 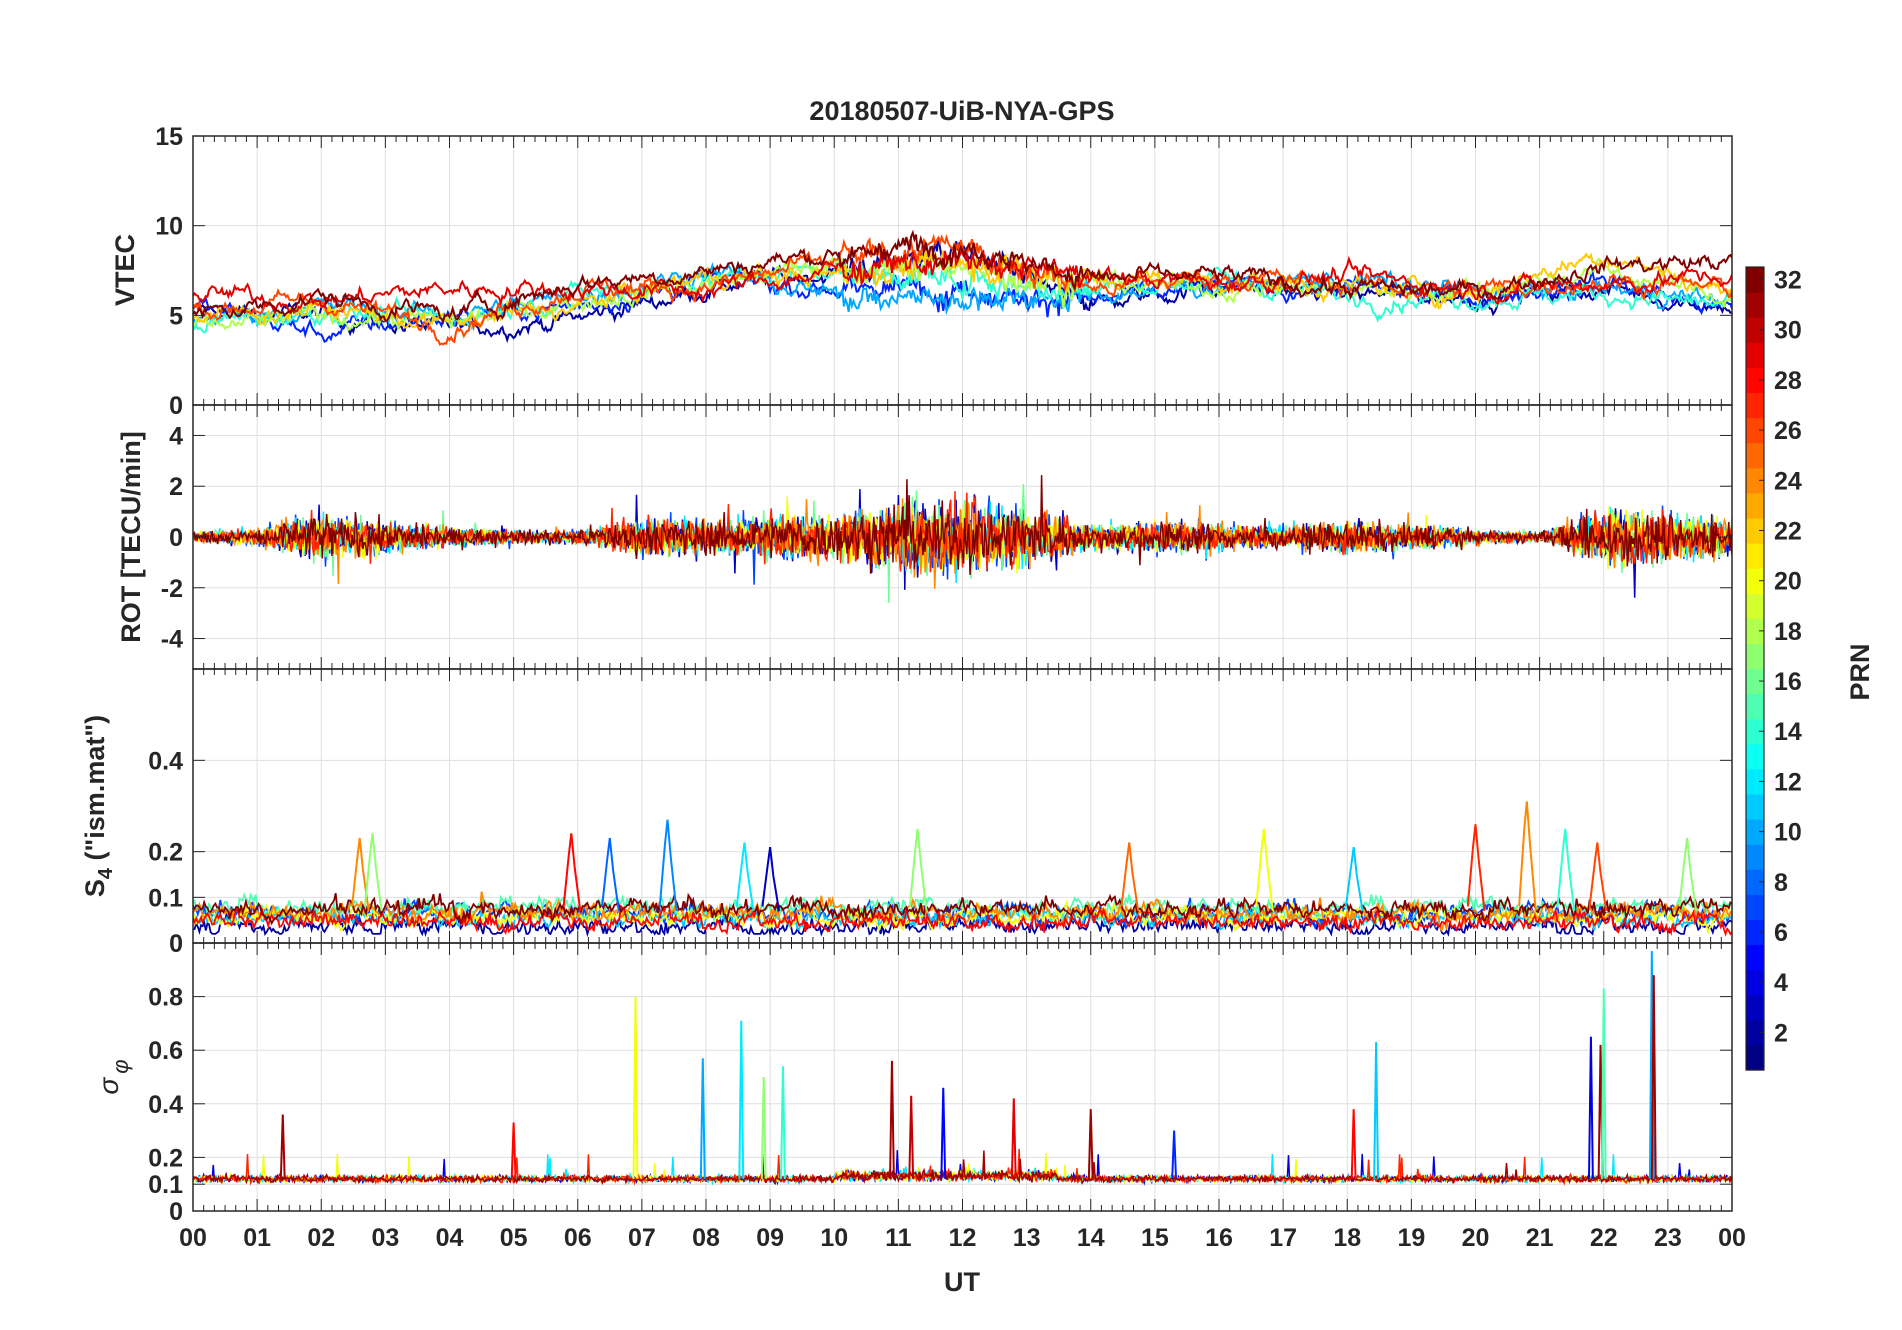 What do you see at coordinates (834, 1238) in the screenshot?
I see `x-tick-label: 10` at bounding box center [834, 1238].